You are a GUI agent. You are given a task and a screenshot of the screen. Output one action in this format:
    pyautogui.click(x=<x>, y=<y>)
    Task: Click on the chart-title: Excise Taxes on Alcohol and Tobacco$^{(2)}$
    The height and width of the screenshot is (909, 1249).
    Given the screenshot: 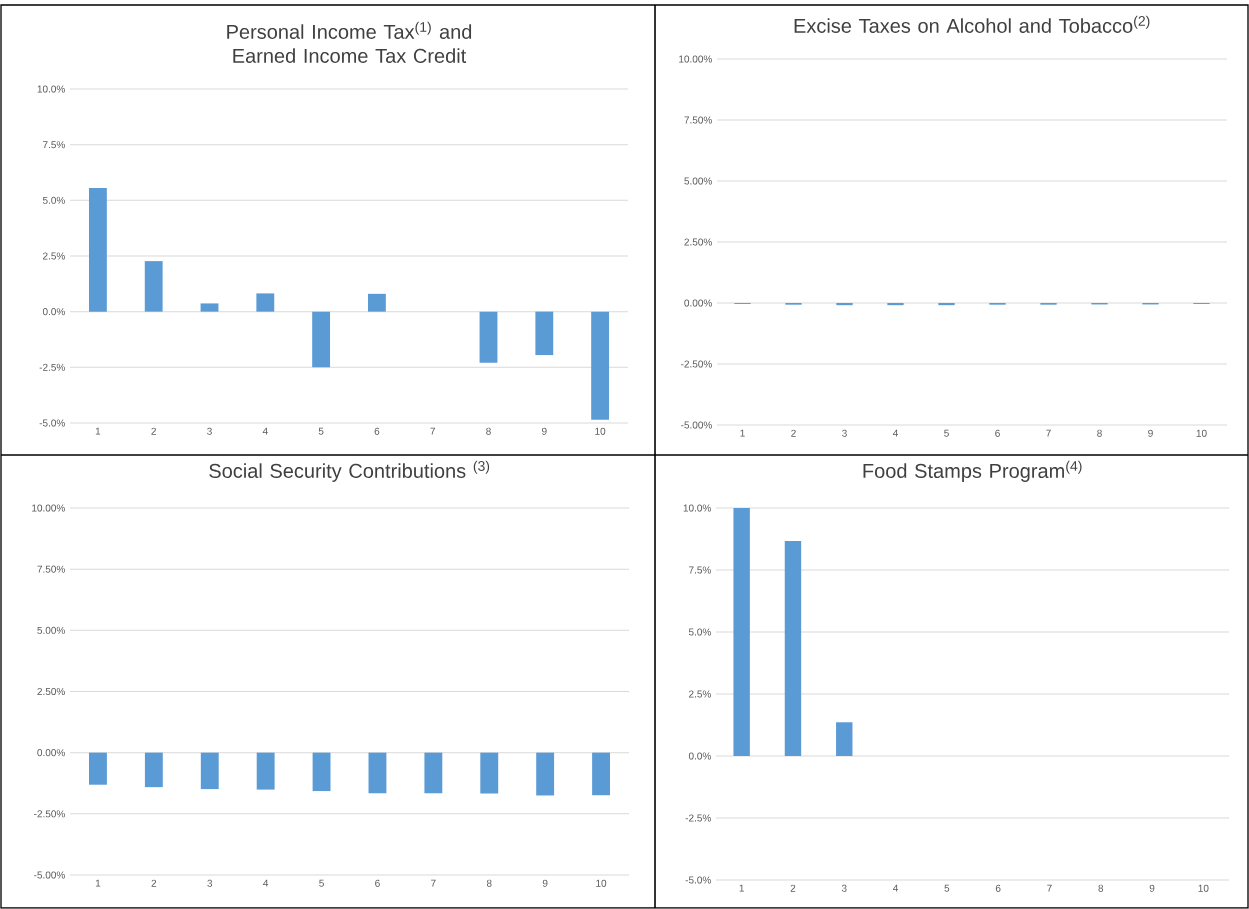 What is the action you would take?
    pyautogui.click(x=972, y=24)
    